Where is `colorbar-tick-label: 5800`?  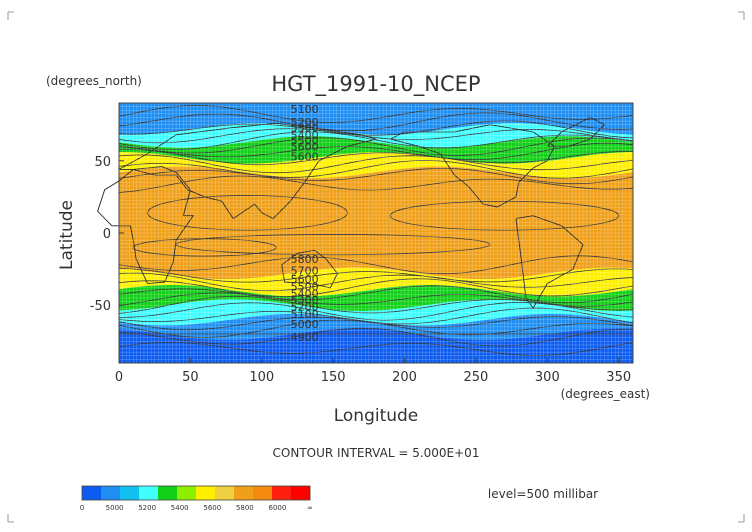
colorbar-tick-label: 5800 is located at coordinates (245, 508).